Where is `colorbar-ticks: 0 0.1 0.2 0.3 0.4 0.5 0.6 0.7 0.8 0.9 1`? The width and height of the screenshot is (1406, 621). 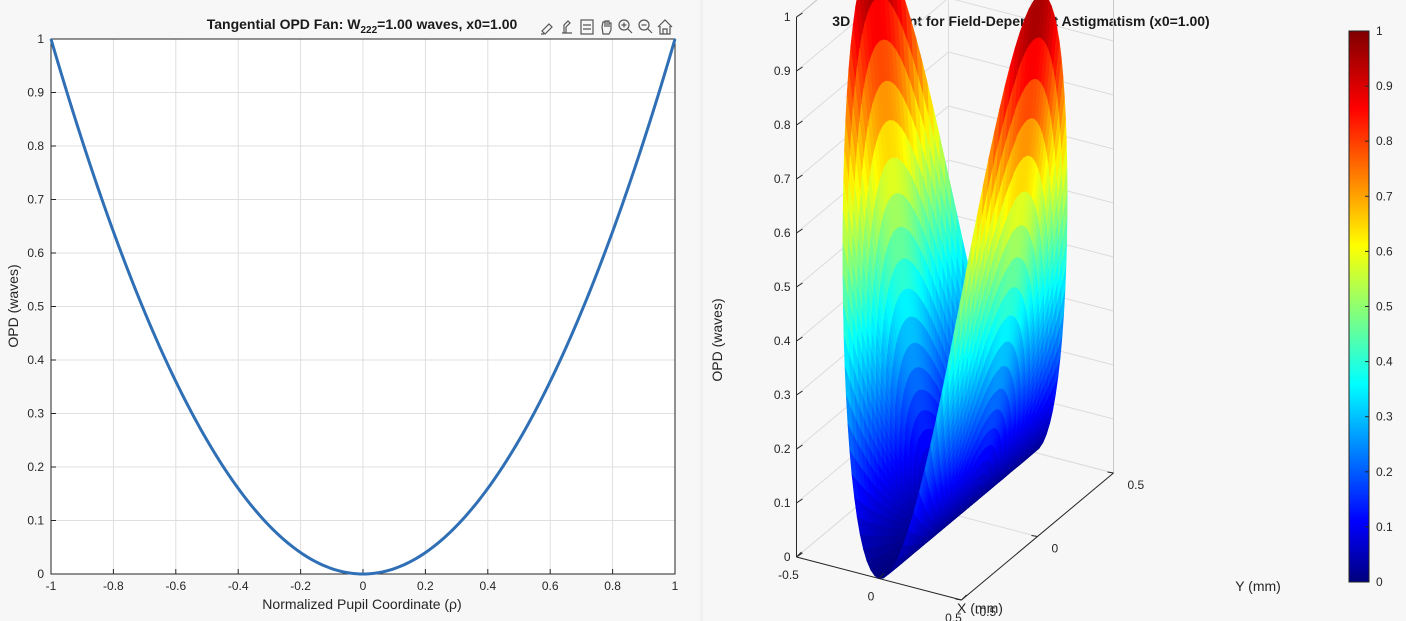
colorbar-ticks: 0 0.1 0.2 0.3 0.4 0.5 0.6 0.7 0.8 0.9 1 is located at coordinates (1379, 306).